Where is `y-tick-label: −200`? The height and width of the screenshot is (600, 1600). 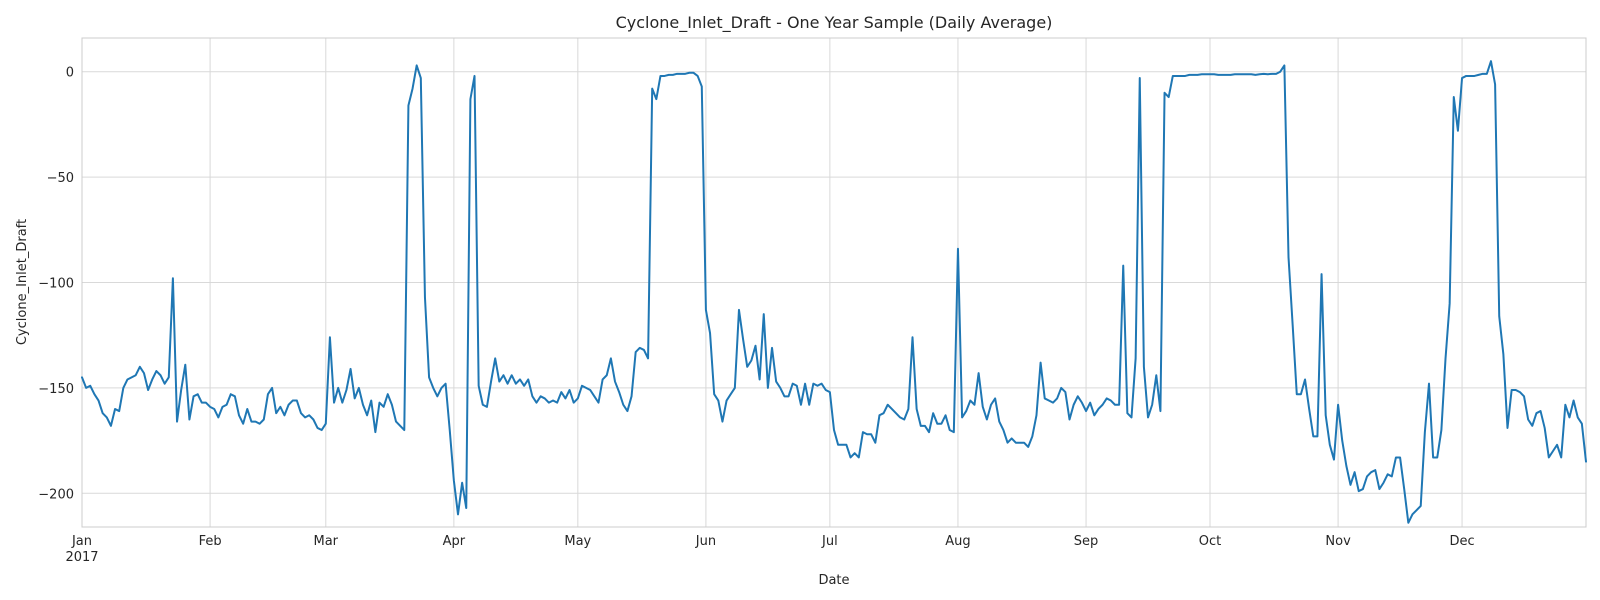
y-tick-label: −200 is located at coordinates (56, 494).